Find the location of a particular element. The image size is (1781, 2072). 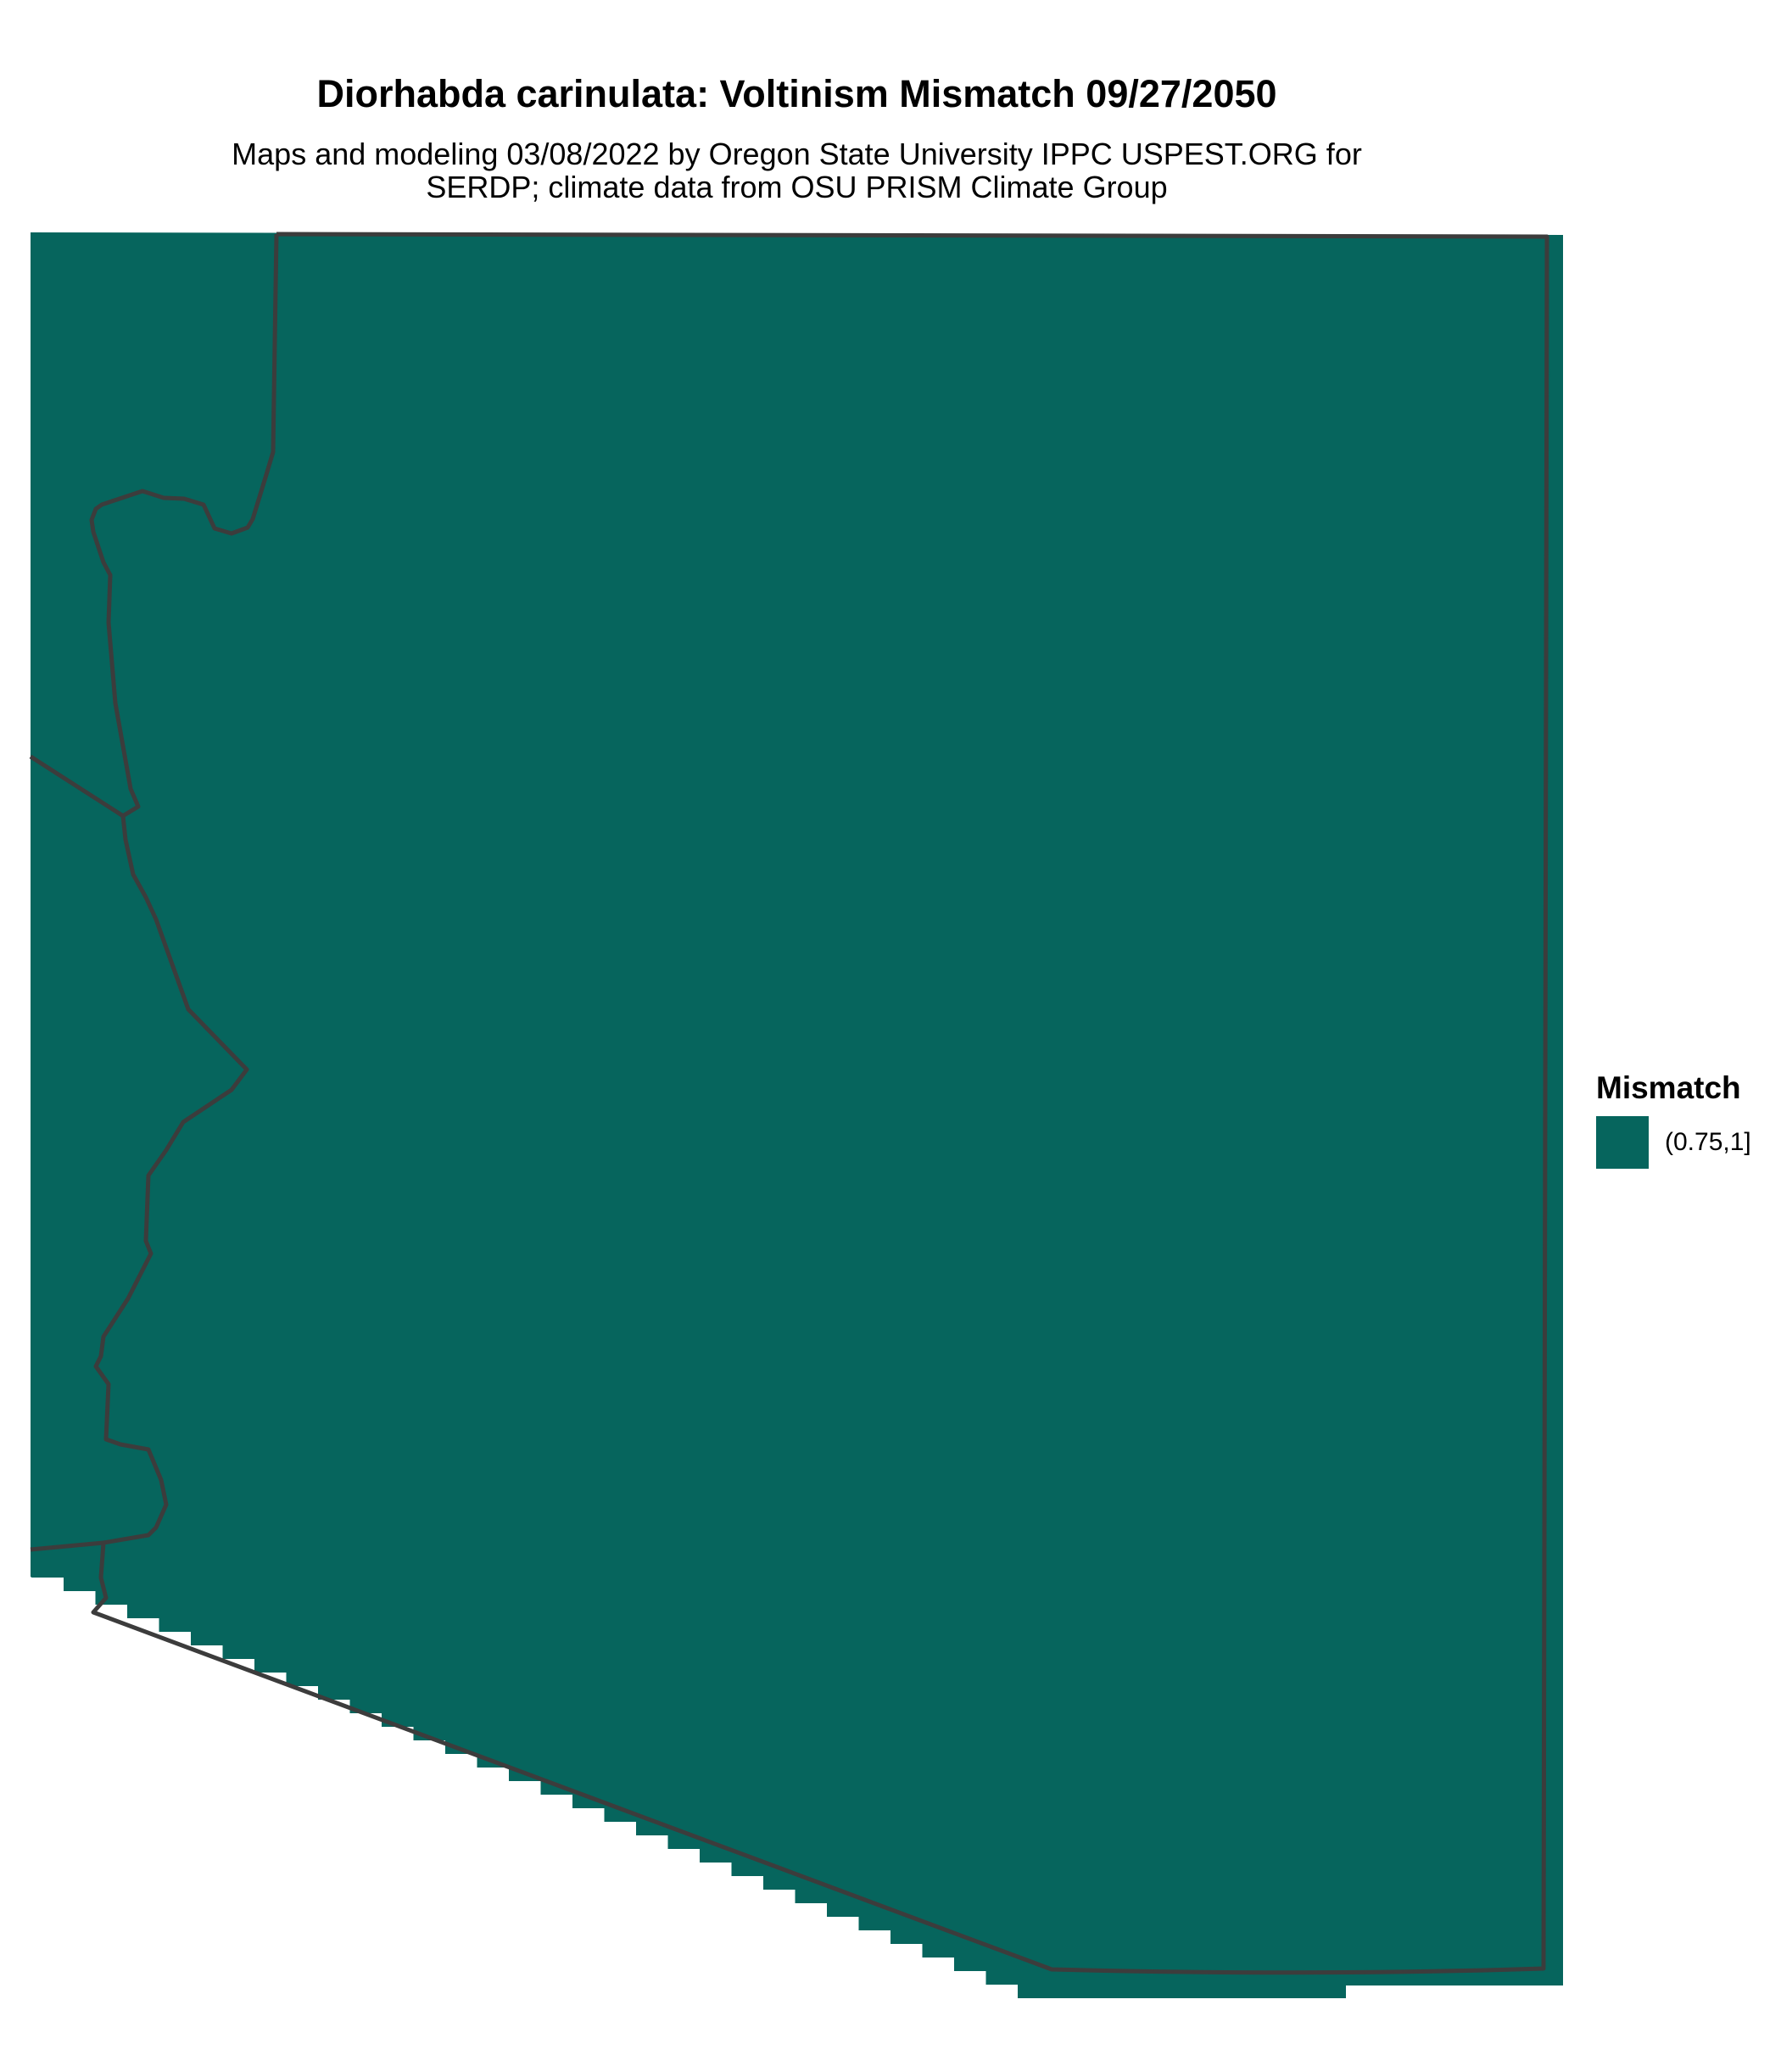

legend-swatch-rect is located at coordinates (1622, 1142).